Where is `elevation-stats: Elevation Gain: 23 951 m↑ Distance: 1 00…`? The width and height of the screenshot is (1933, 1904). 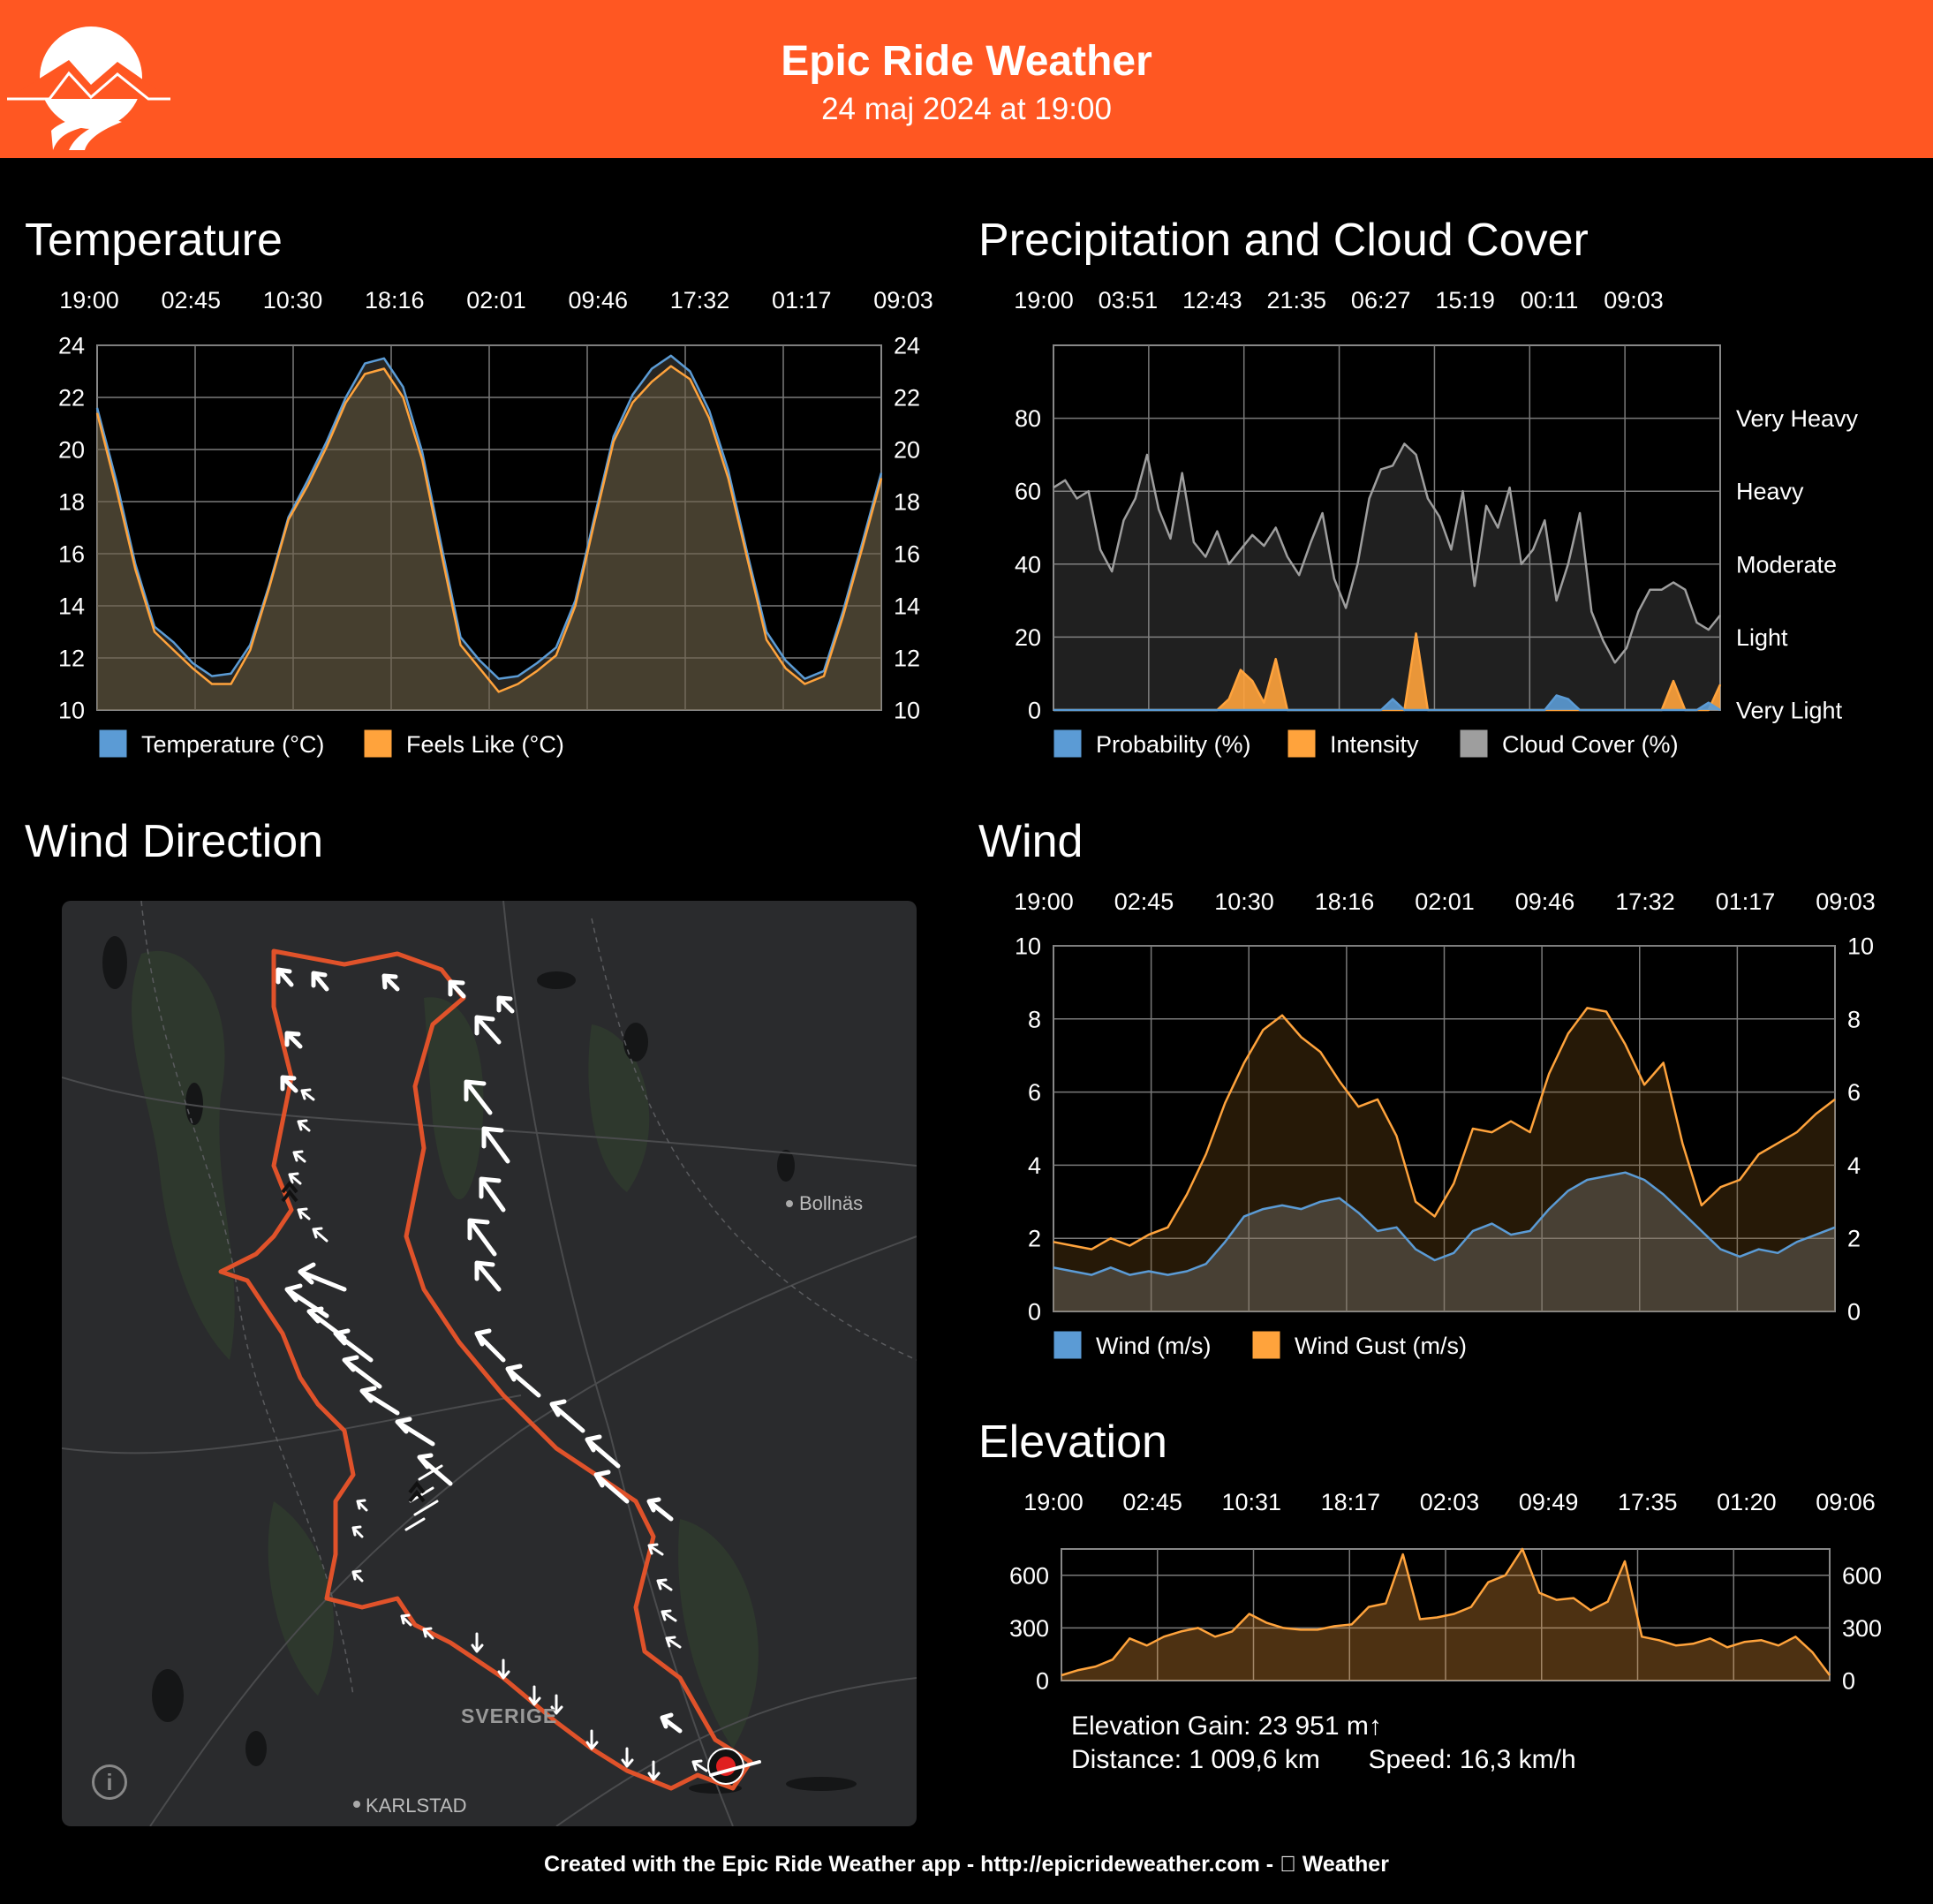
elevation-stats: Elevation Gain: 23 951 m↑ Distance: 1 00… is located at coordinates (1324, 1743).